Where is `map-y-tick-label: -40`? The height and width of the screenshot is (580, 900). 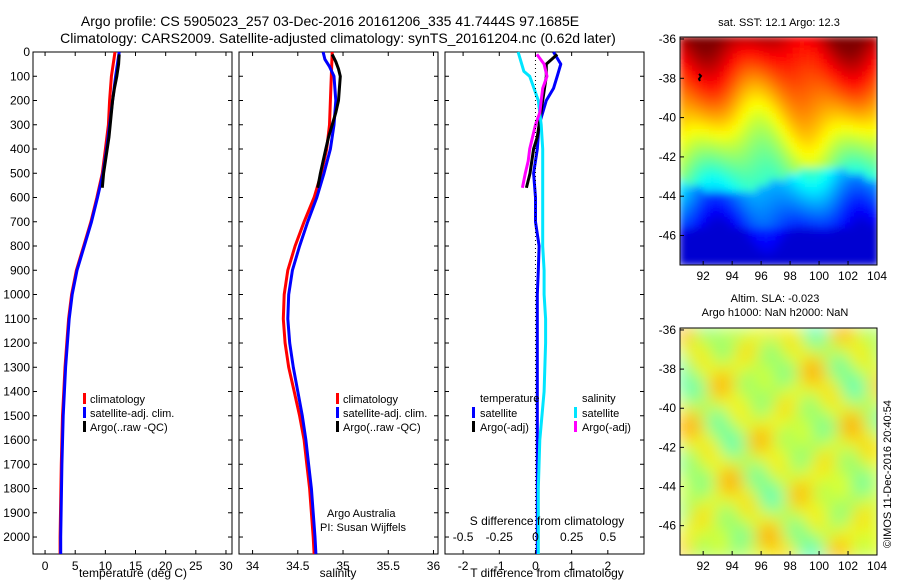
map-y-tick-label: -40 is located at coordinates (668, 408).